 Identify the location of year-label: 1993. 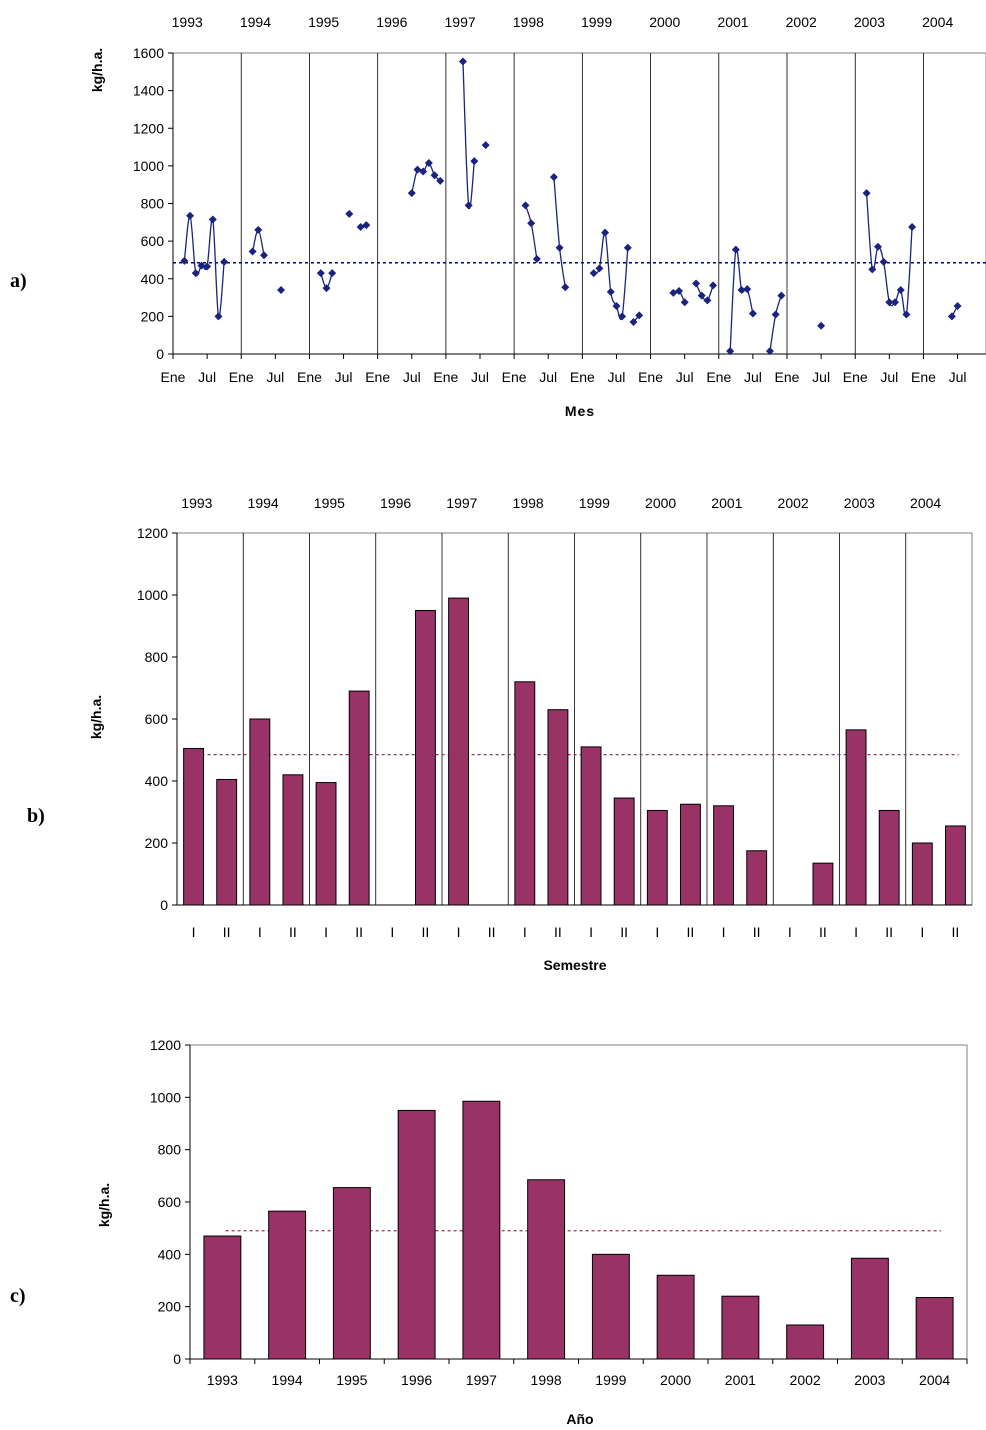
(187, 22).